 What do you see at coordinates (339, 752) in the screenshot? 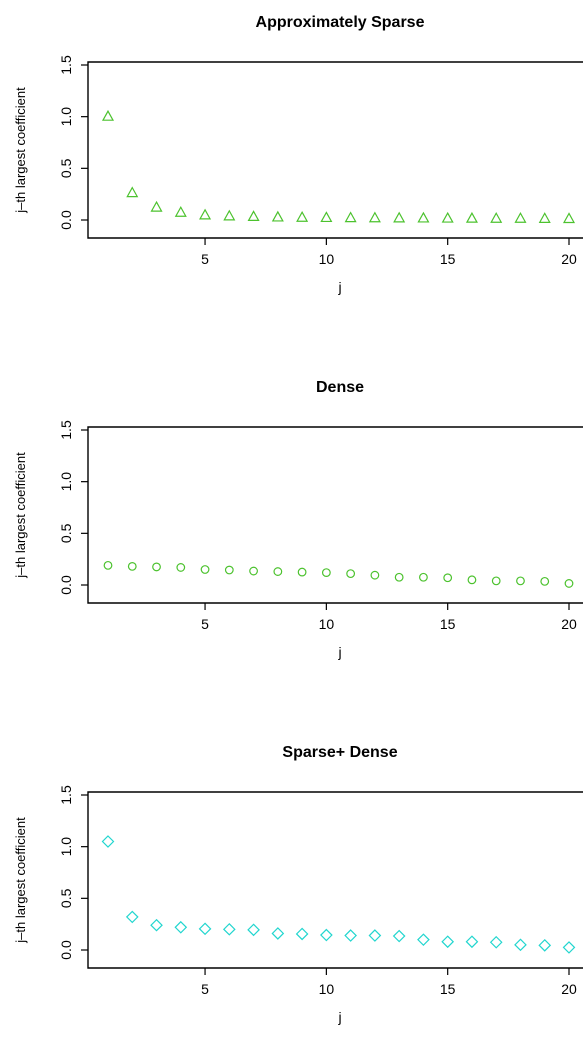
I see `chart-title: Sparse+ Dense` at bounding box center [339, 752].